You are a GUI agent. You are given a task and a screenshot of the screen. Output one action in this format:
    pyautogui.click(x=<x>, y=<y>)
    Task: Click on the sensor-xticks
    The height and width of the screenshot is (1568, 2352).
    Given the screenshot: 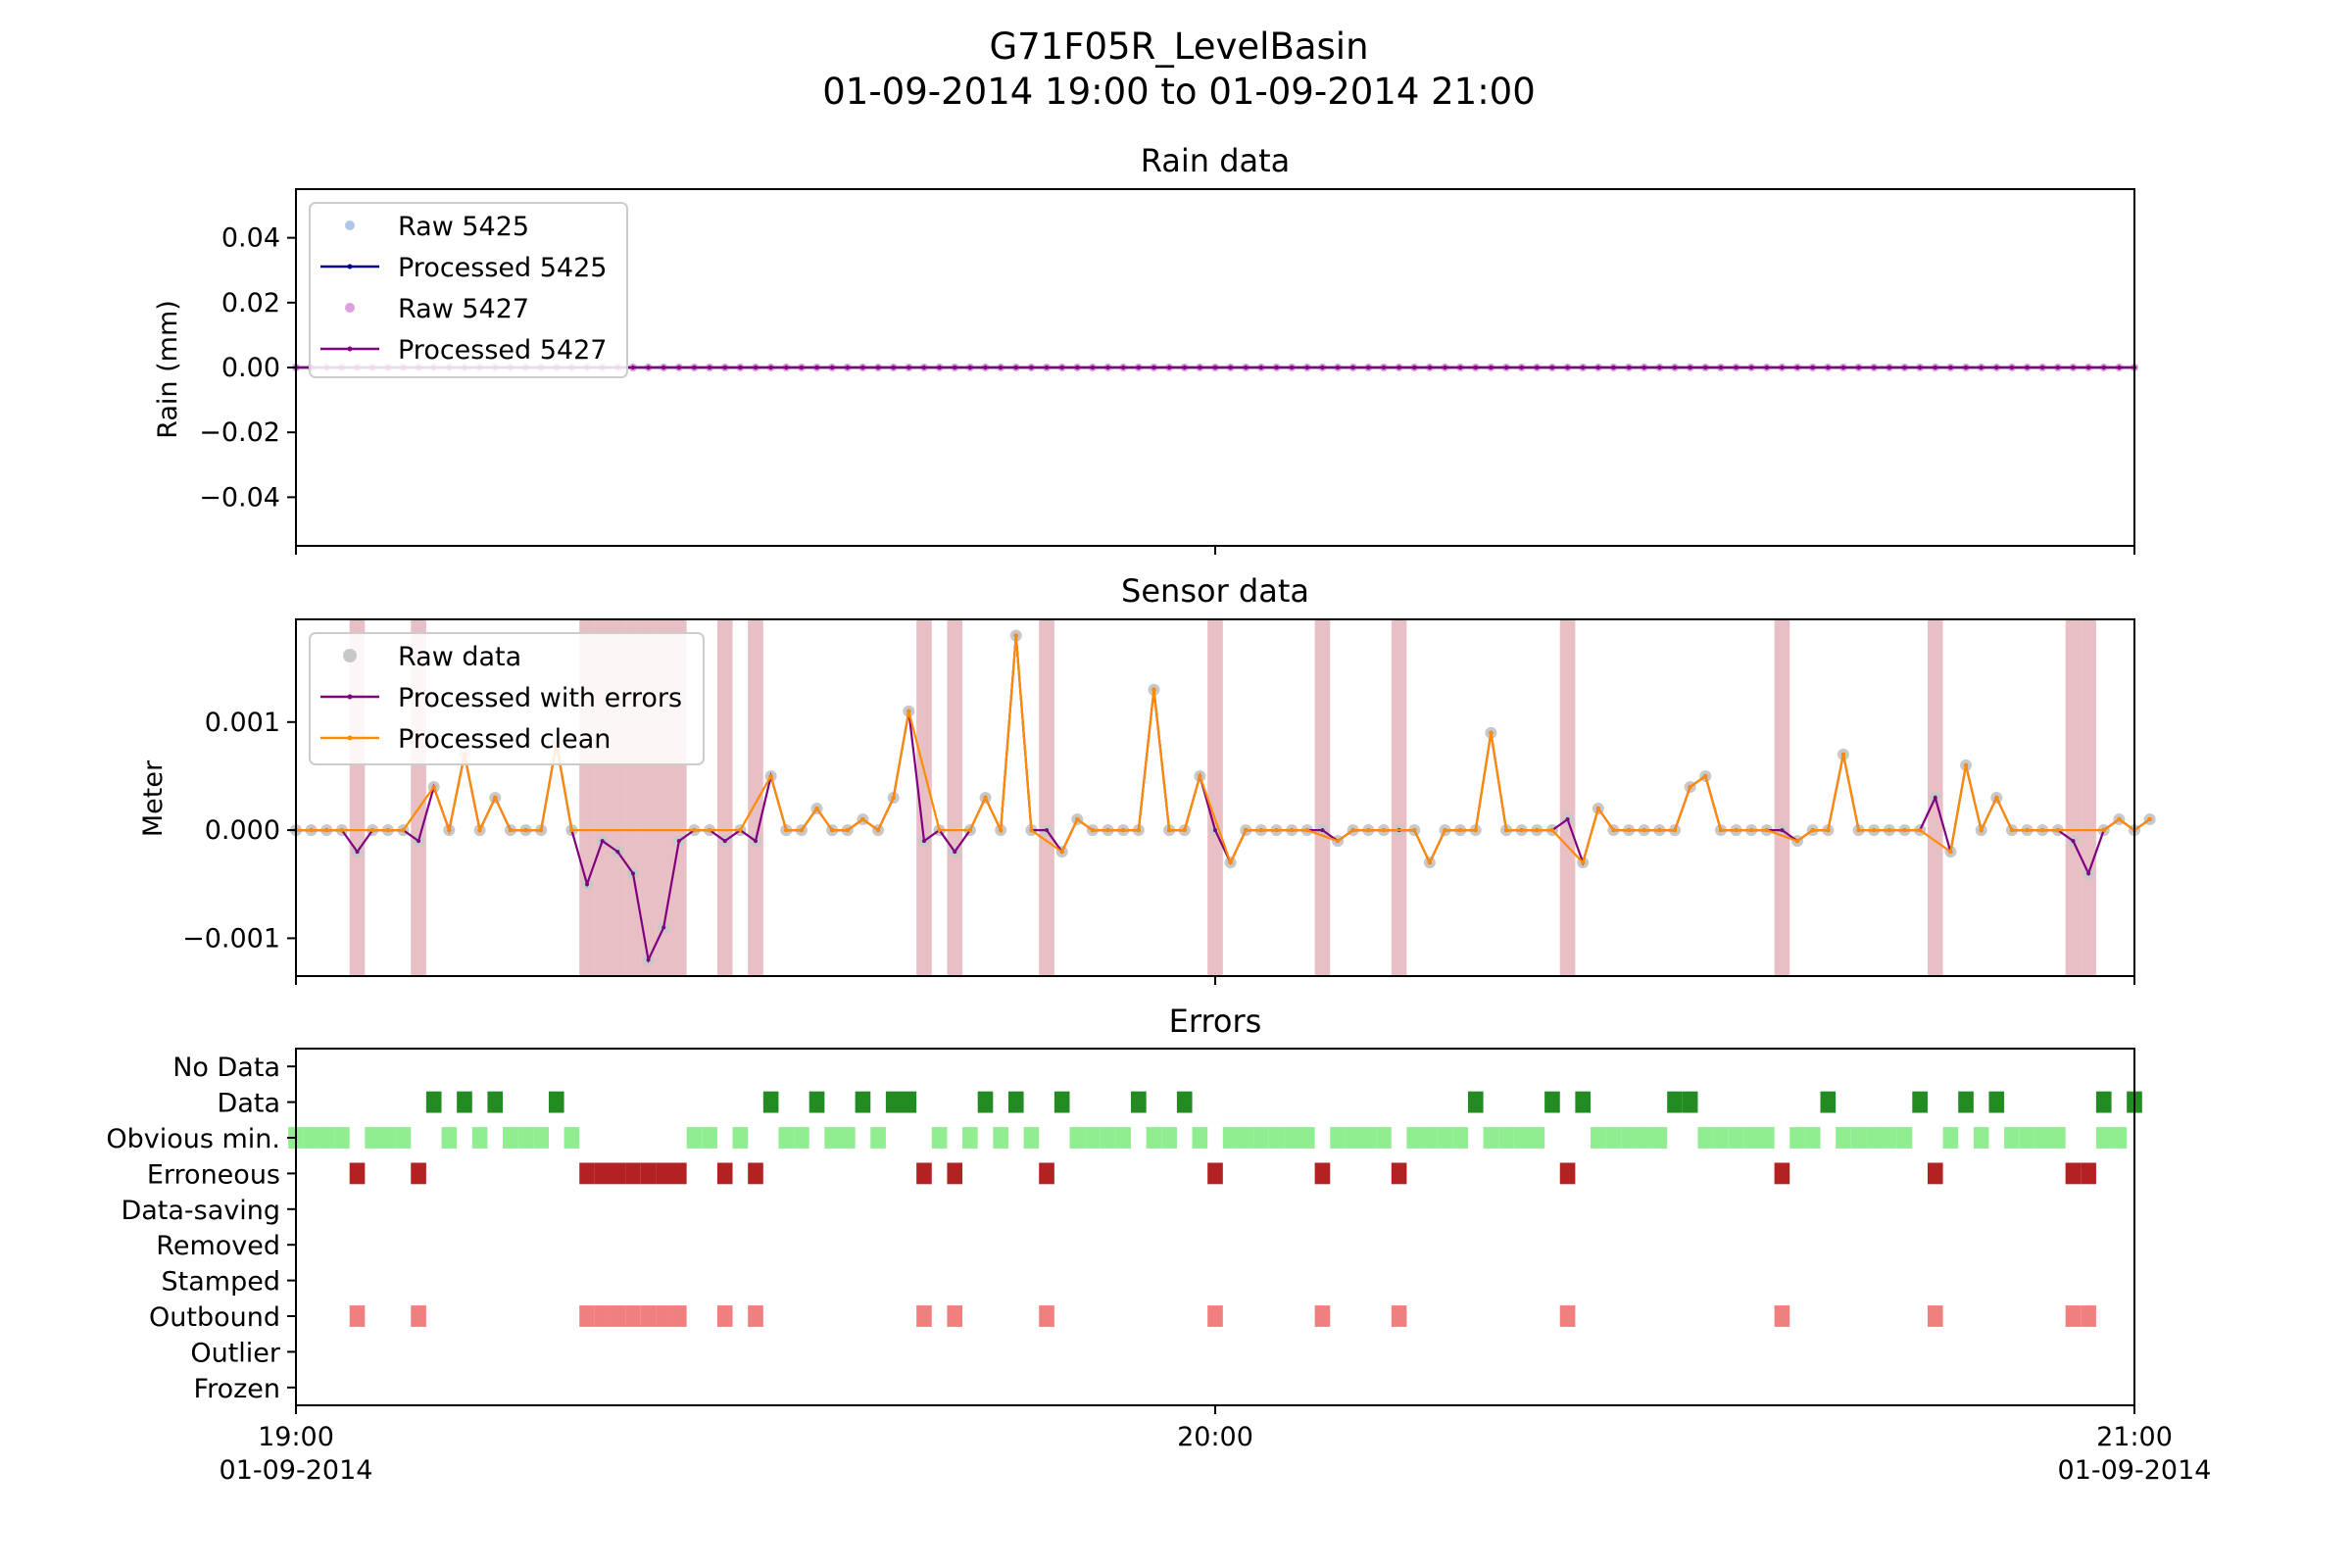 What is the action you would take?
    pyautogui.click(x=1215, y=980)
    